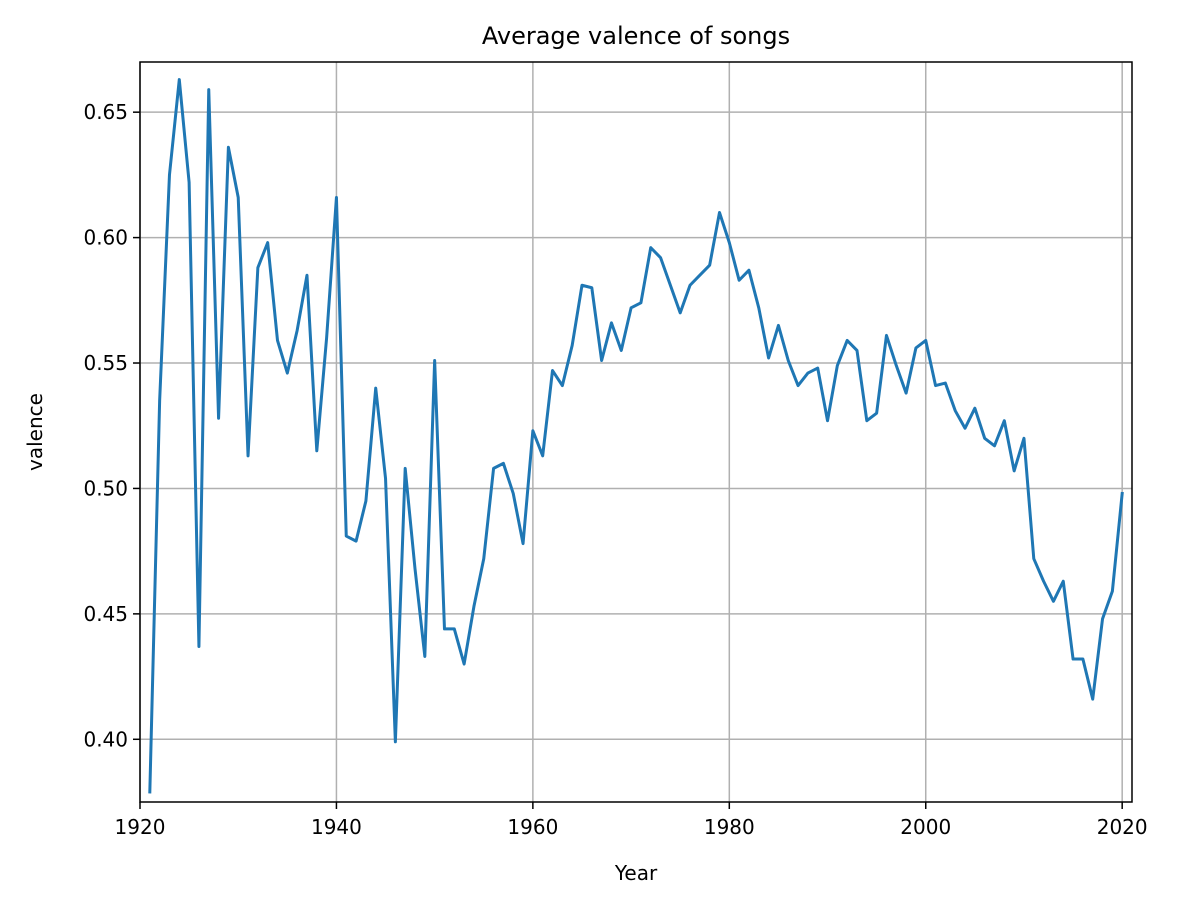 Image resolution: width=1177 pixels, height=908 pixels. I want to click on x-tick-label: 1940, so click(336, 827).